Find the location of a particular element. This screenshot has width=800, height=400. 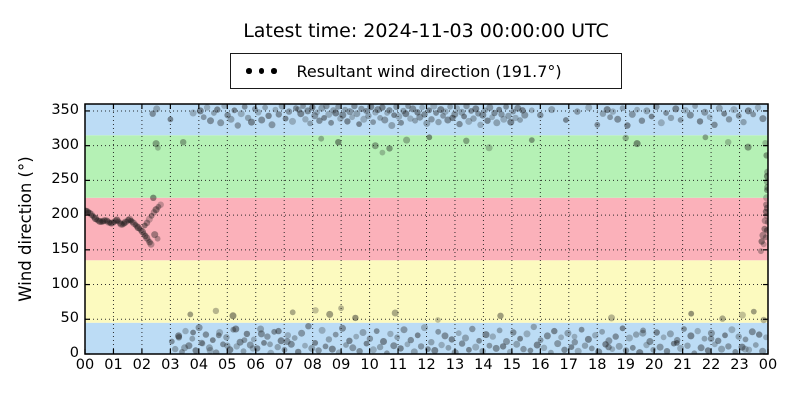

legend-dot-icon is located at coordinates (261, 71).